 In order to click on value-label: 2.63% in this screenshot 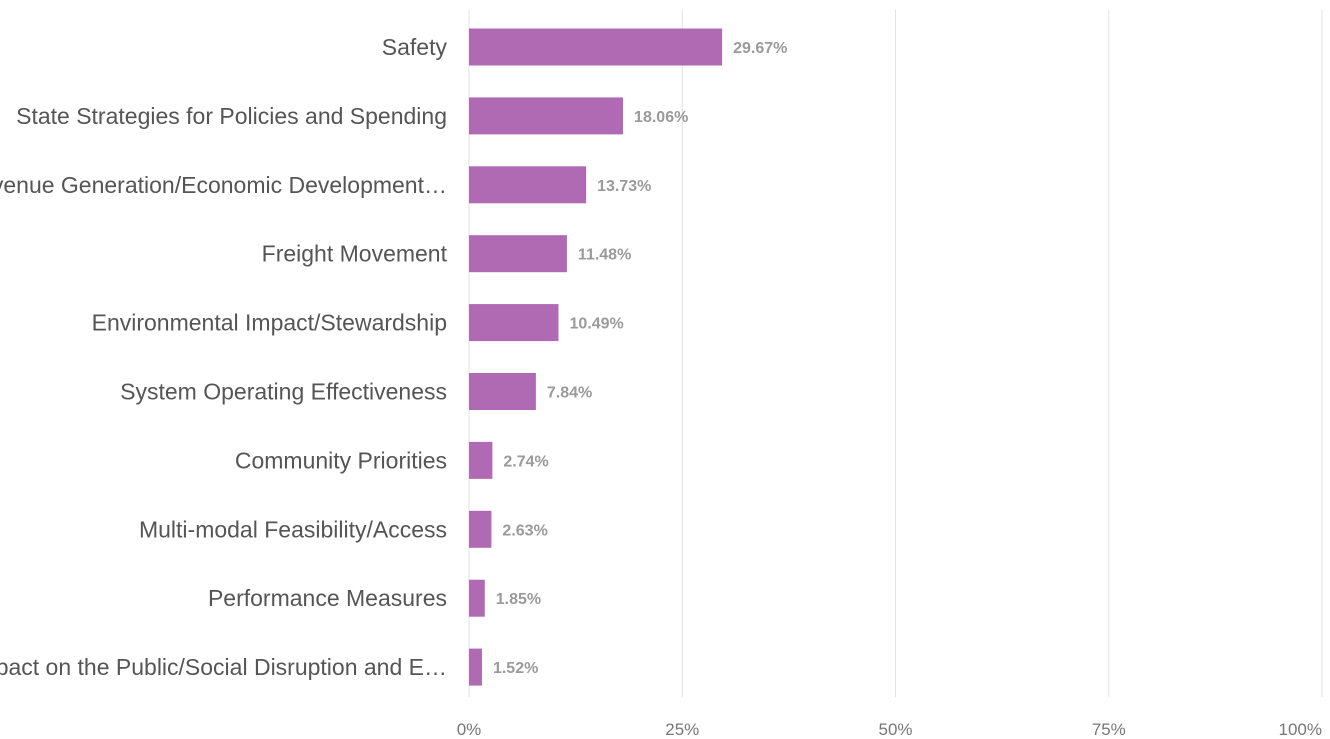, I will do `click(524, 530)`.